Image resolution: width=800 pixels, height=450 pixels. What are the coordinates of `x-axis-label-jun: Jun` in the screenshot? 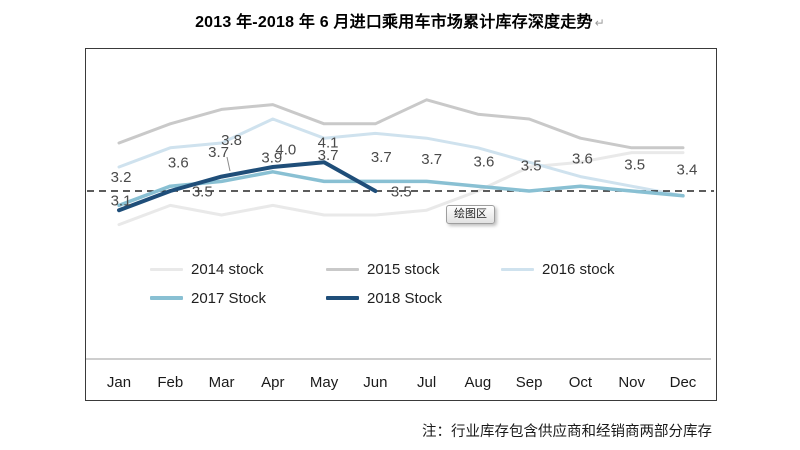 It's located at (375, 382).